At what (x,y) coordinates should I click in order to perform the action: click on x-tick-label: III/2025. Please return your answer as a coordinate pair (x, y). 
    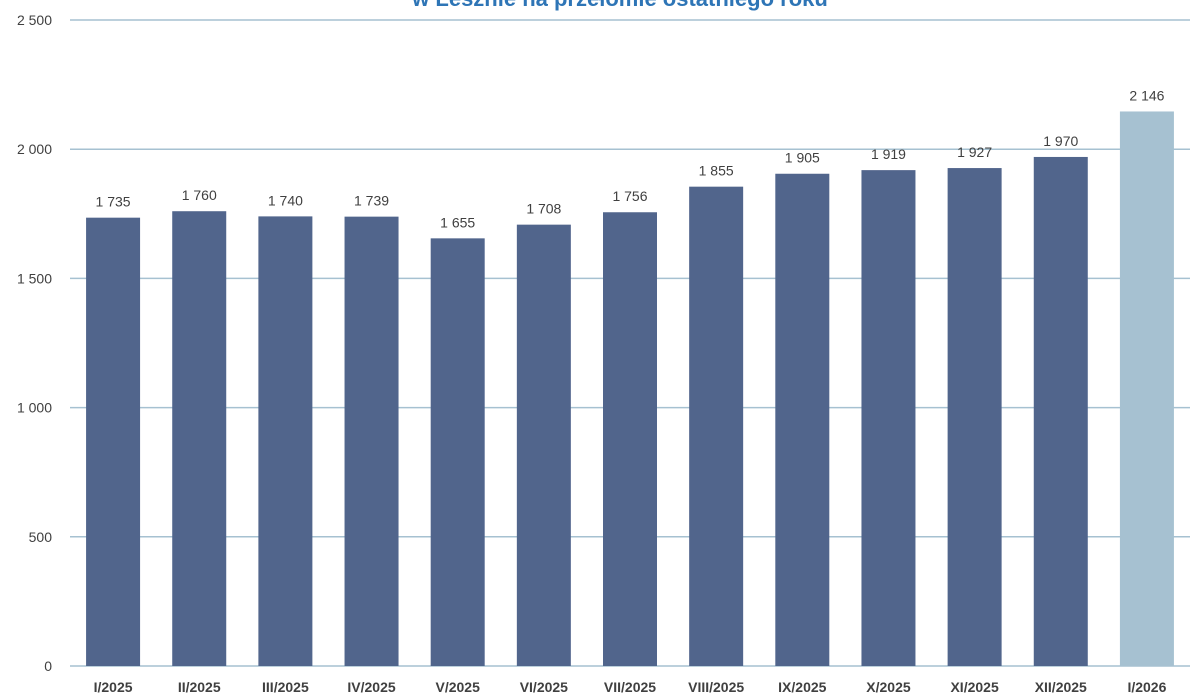
    Looking at the image, I should click on (285, 687).